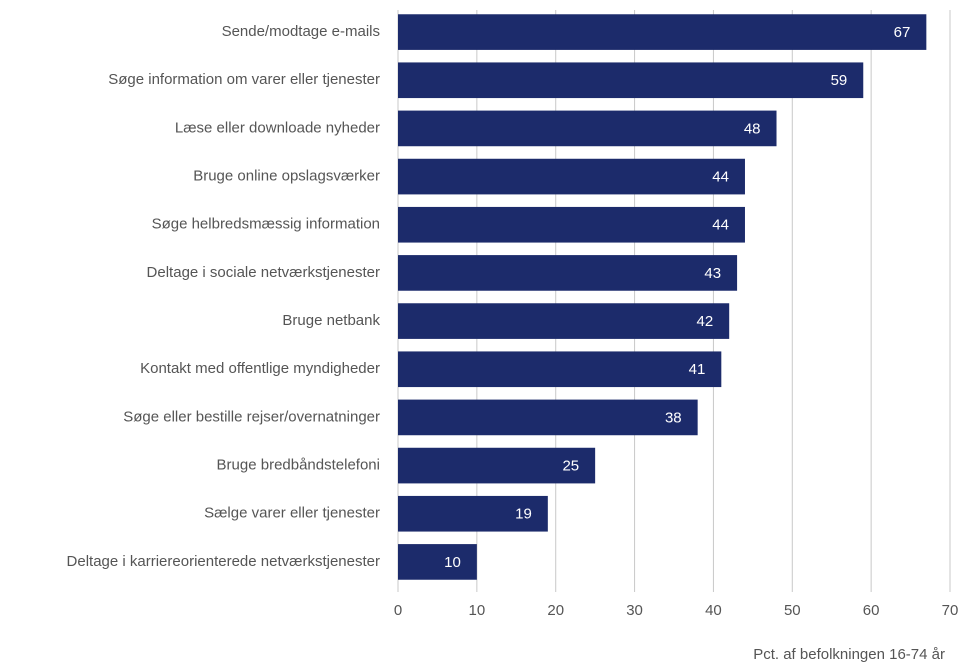  What do you see at coordinates (263, 272) in the screenshot?
I see `y-tick-label: Deltage i sociale netværkstjenester` at bounding box center [263, 272].